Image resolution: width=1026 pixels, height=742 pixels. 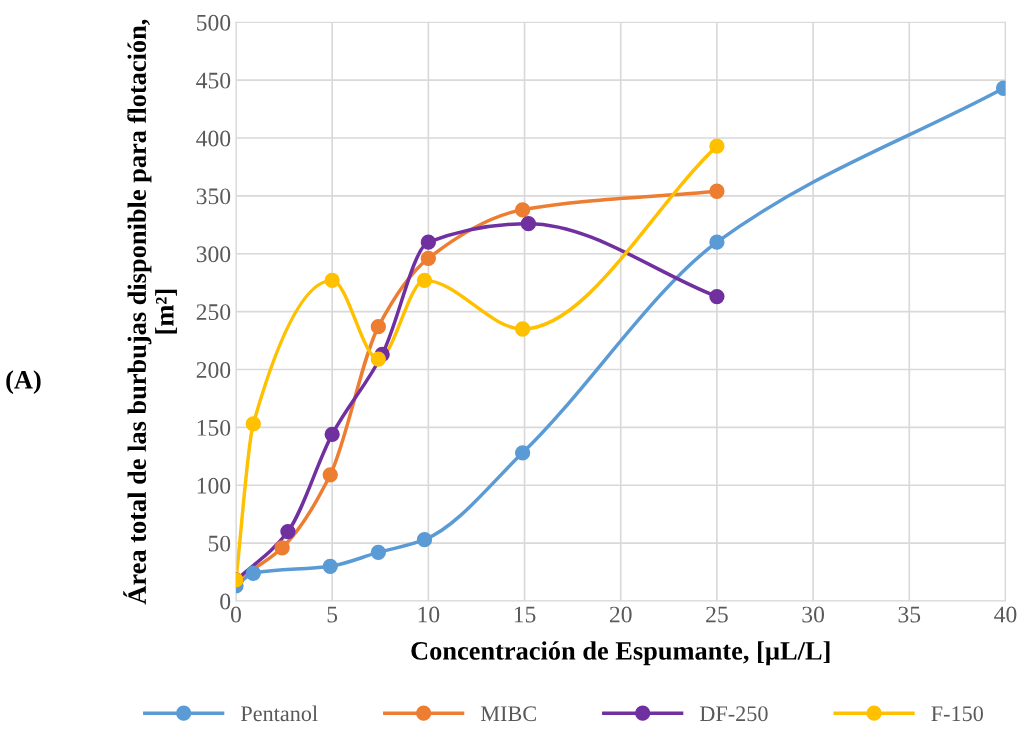 I want to click on legend-label: F-150, so click(x=957, y=714).